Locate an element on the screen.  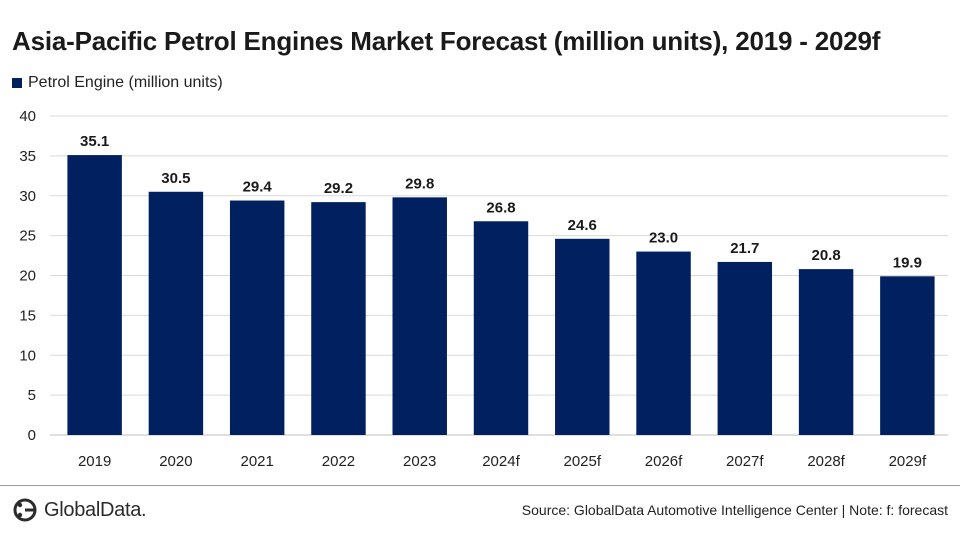
y-tick-label: 20 is located at coordinates (27, 276).